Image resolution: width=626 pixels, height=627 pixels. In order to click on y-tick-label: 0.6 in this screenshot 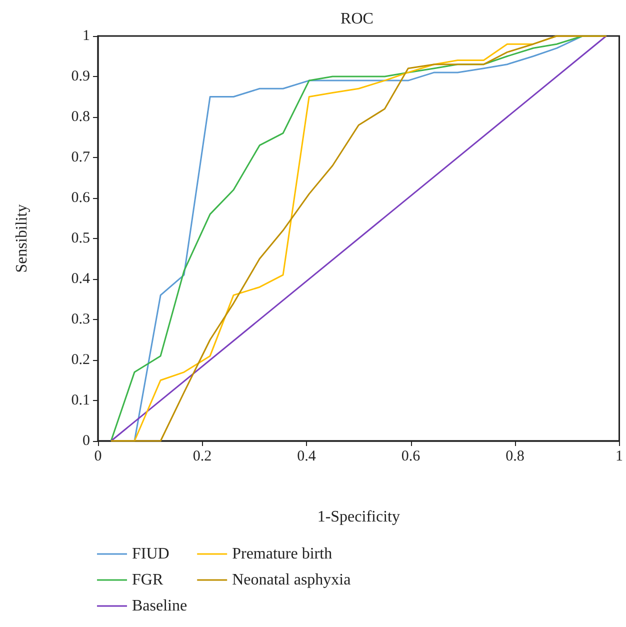, I will do `click(80, 198)`.